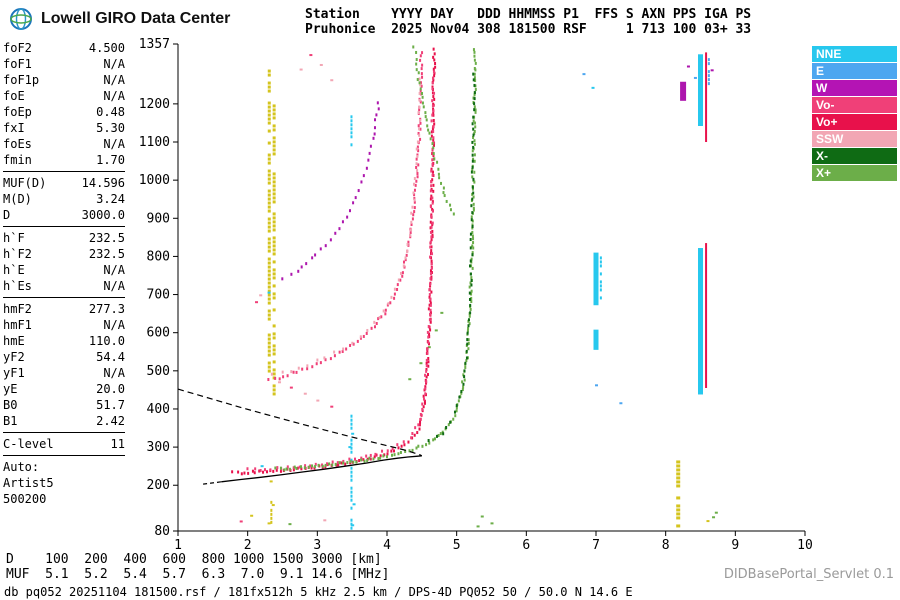 The image size is (900, 600). Describe the element at coordinates (10, 405) in the screenshot. I see `param-label: B0` at that location.